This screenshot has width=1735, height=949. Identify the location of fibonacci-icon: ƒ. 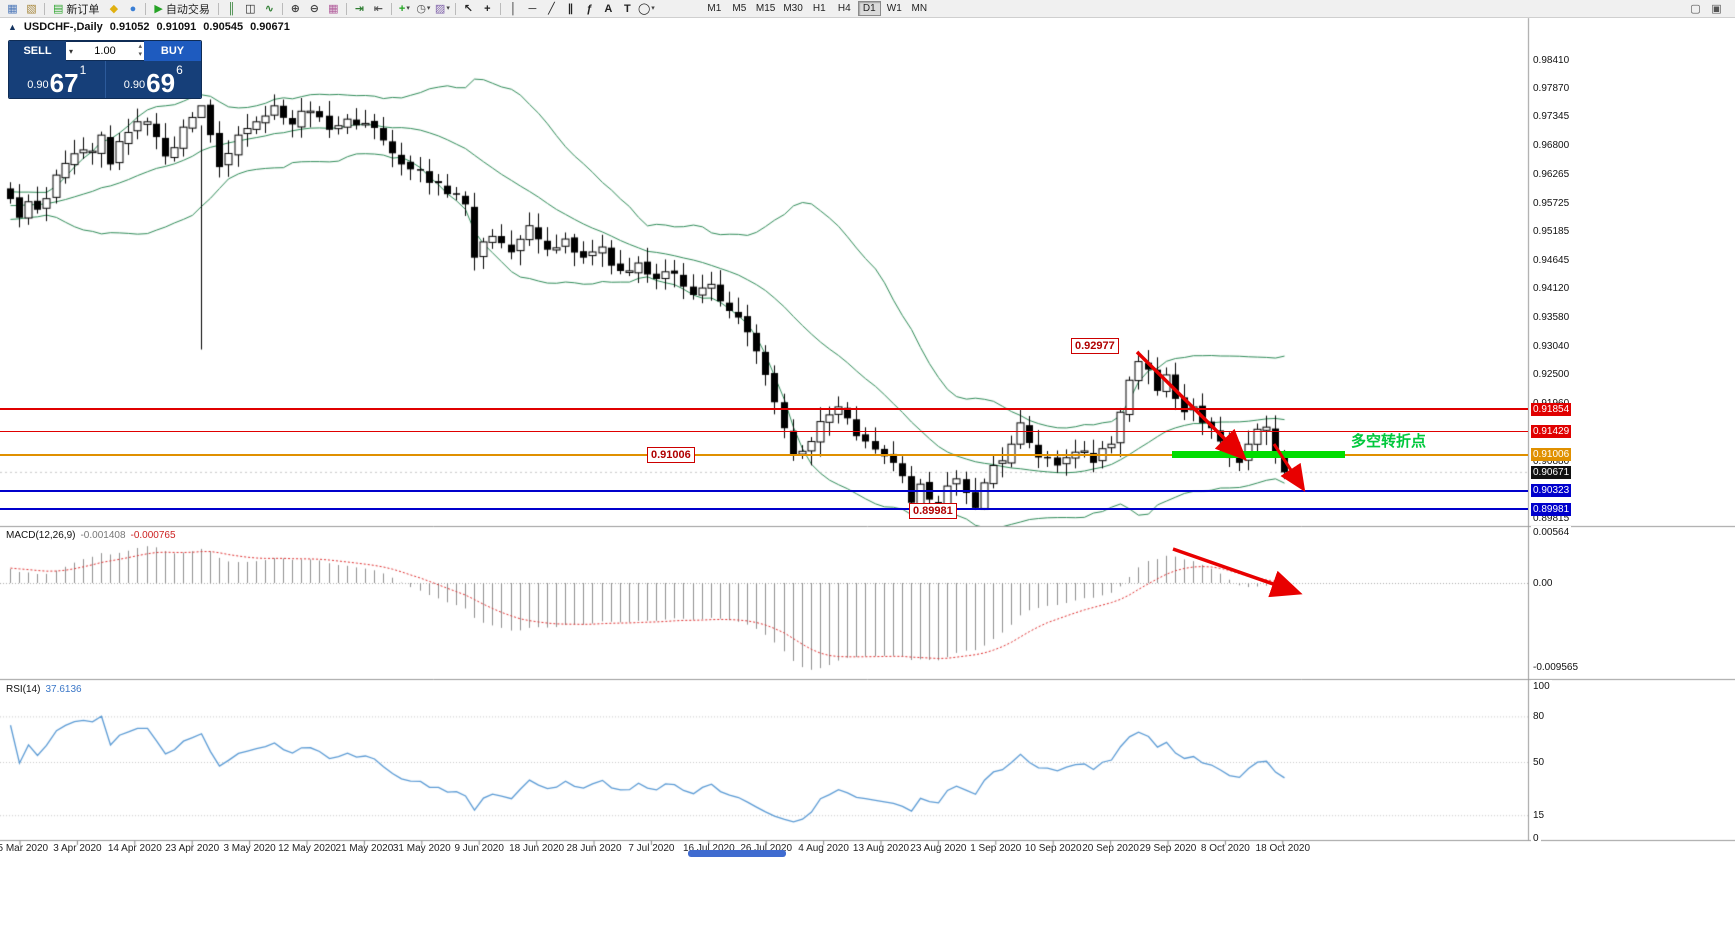
(589, 8).